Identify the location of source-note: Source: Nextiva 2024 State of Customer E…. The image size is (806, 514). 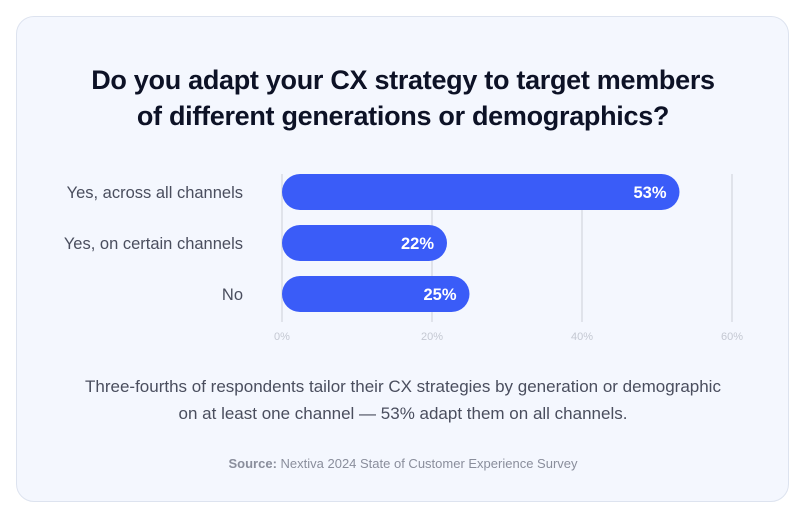
(403, 463).